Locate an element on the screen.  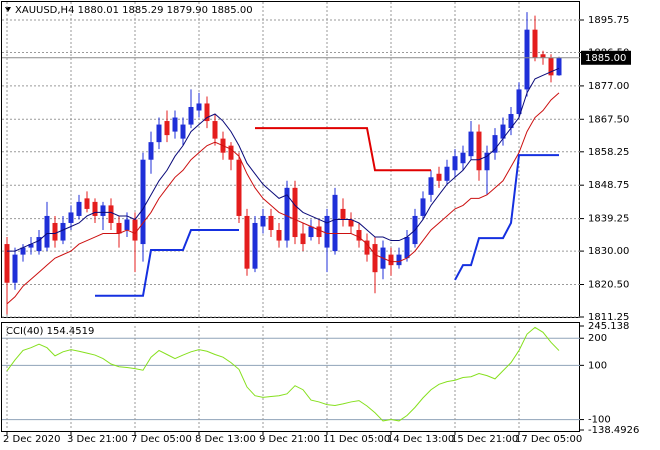
y-tick-label: 1811.25 is located at coordinates (608, 317).